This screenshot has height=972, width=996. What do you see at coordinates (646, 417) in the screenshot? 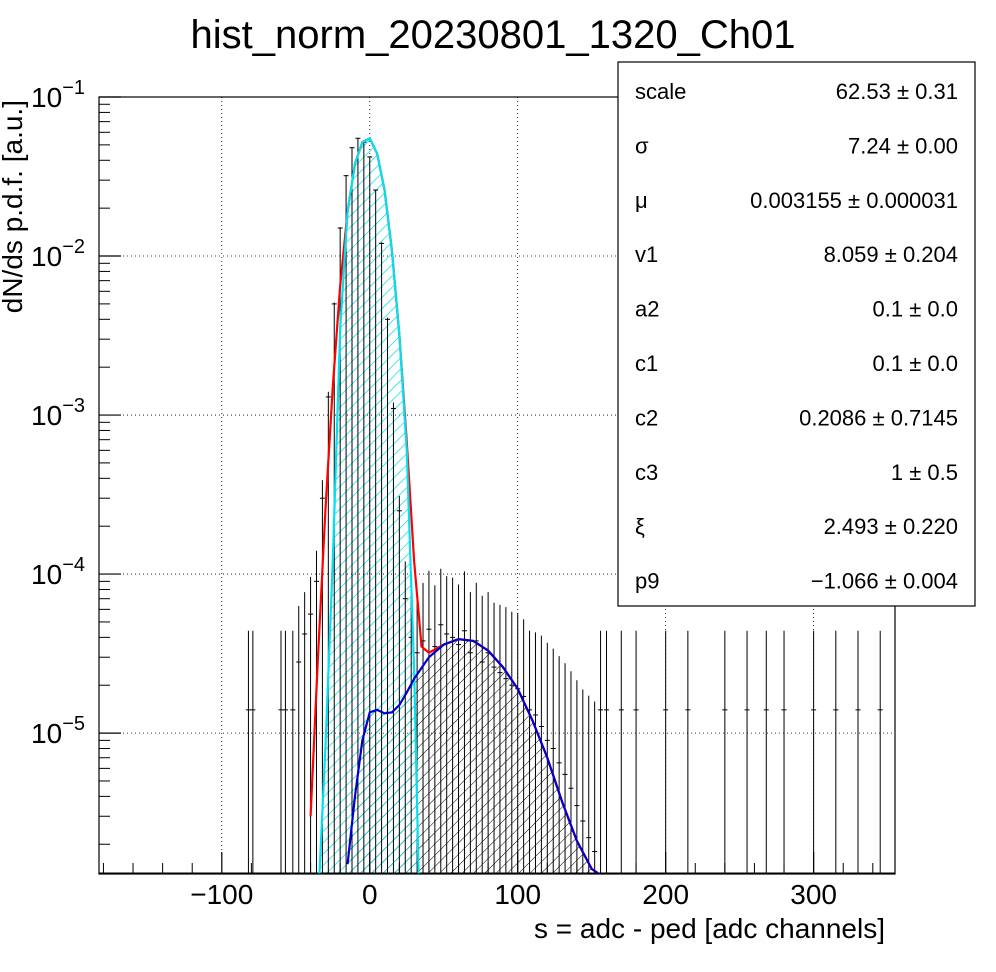
I see `stat-param-name: c2` at bounding box center [646, 417].